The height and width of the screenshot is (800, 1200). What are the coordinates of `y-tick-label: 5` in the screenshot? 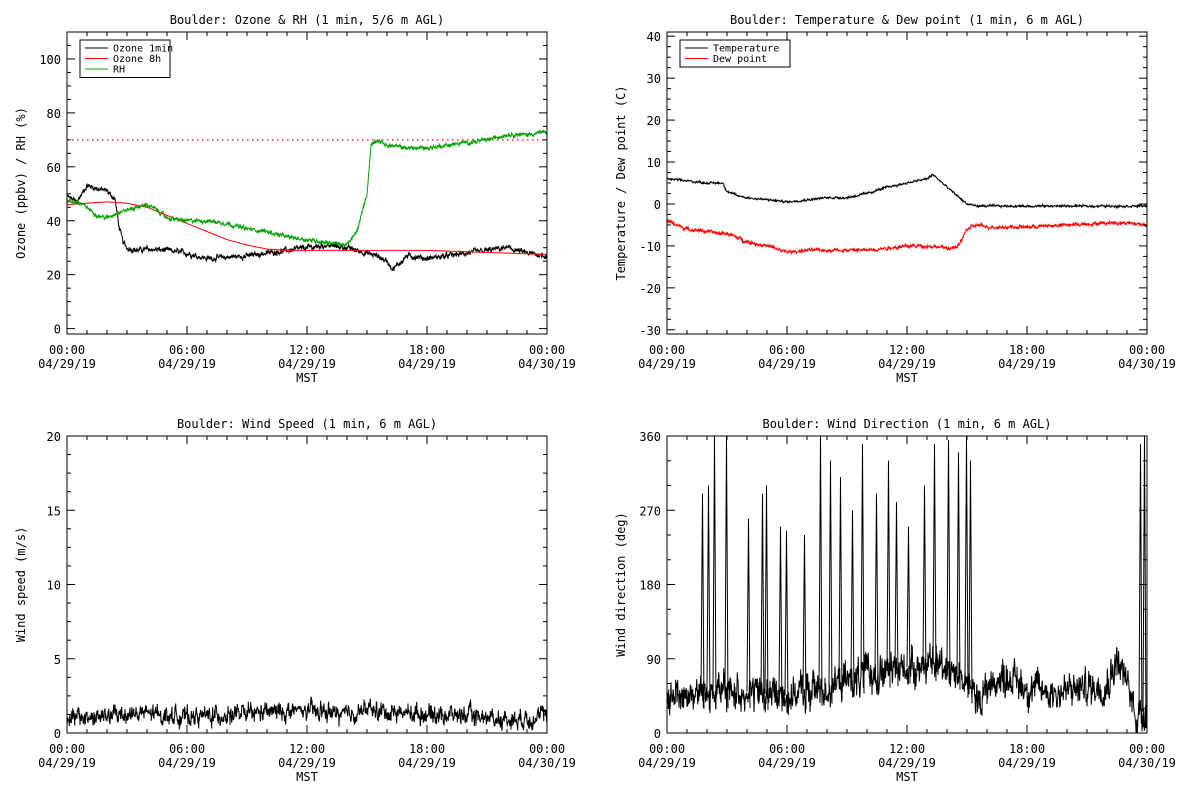 It's located at (57, 660).